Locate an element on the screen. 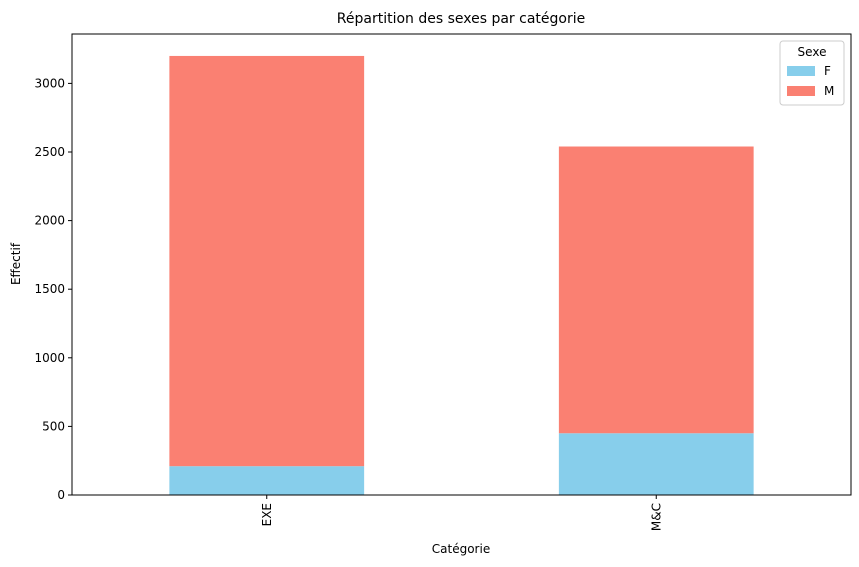  legend-title: Sexe is located at coordinates (812, 52).